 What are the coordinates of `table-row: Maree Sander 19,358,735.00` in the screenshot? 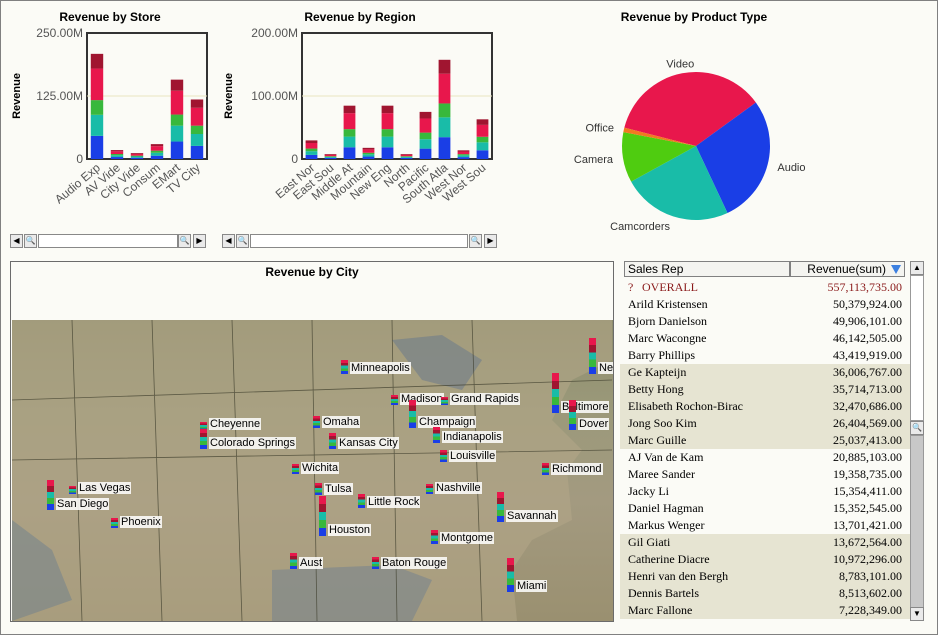 It's located at (765, 474).